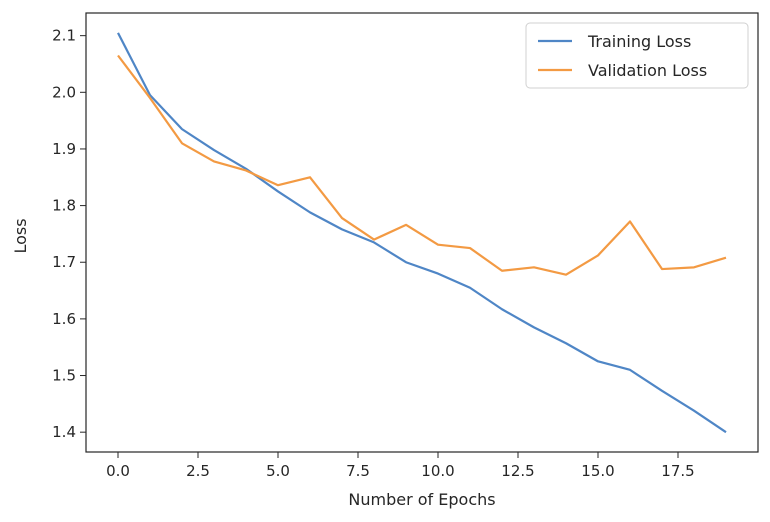  What do you see at coordinates (64, 92) in the screenshot?
I see `y-tick-label: 2.0` at bounding box center [64, 92].